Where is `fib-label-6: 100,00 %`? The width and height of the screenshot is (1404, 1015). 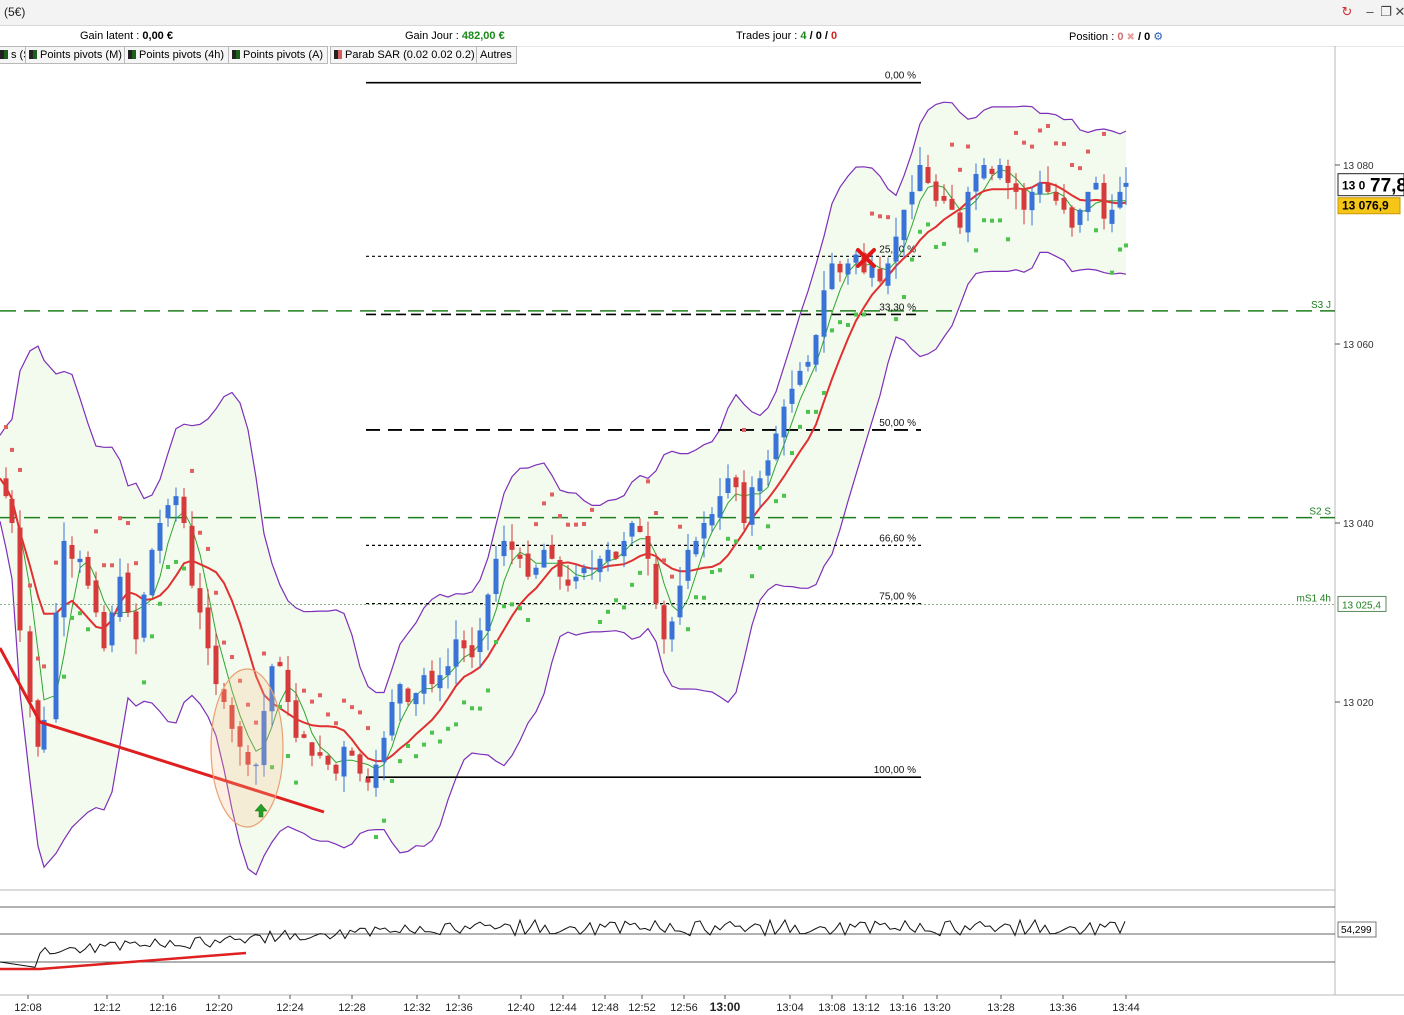
fib-label-6: 100,00 % is located at coordinates (895, 770).